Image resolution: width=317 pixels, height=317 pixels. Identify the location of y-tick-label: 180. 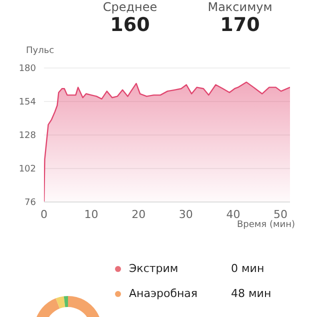
(27, 69).